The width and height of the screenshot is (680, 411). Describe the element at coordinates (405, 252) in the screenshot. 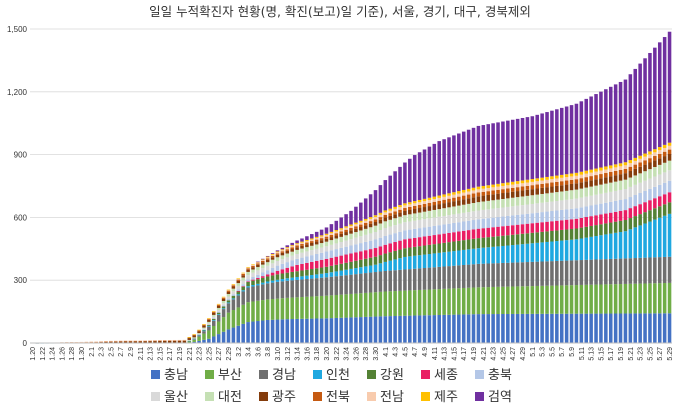

I see `bar-stack-4.5` at that location.